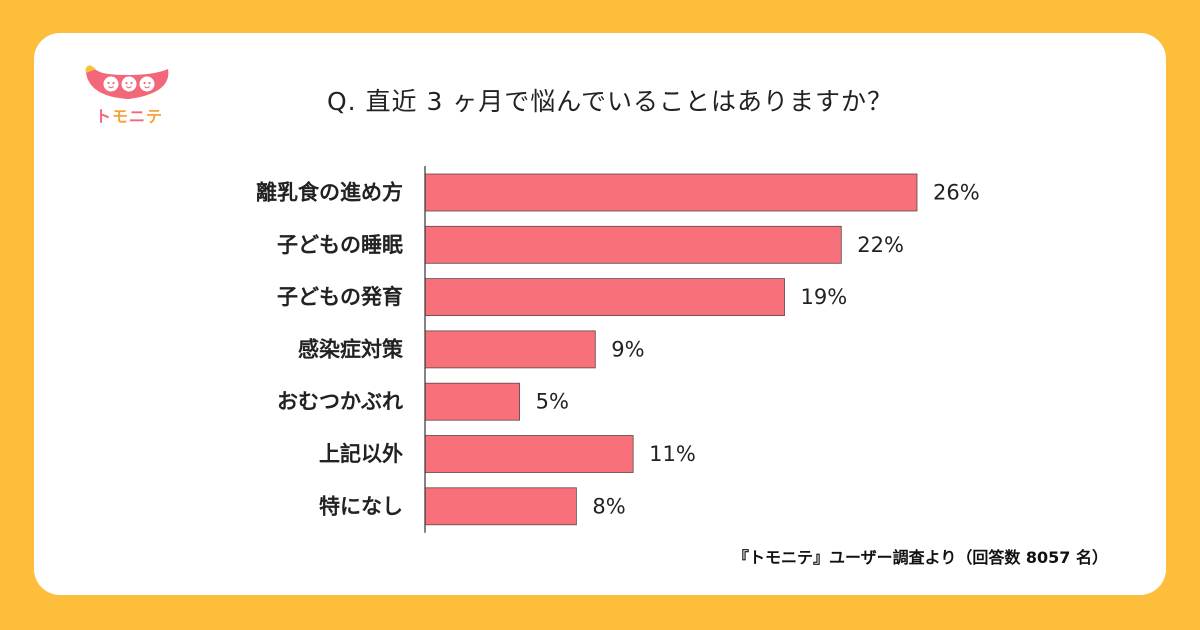 The width and height of the screenshot is (1200, 630). What do you see at coordinates (920, 557) in the screenshot?
I see `source-note: 『トモニテ』ユーザー調査より（回答数 8057 名）` at bounding box center [920, 557].